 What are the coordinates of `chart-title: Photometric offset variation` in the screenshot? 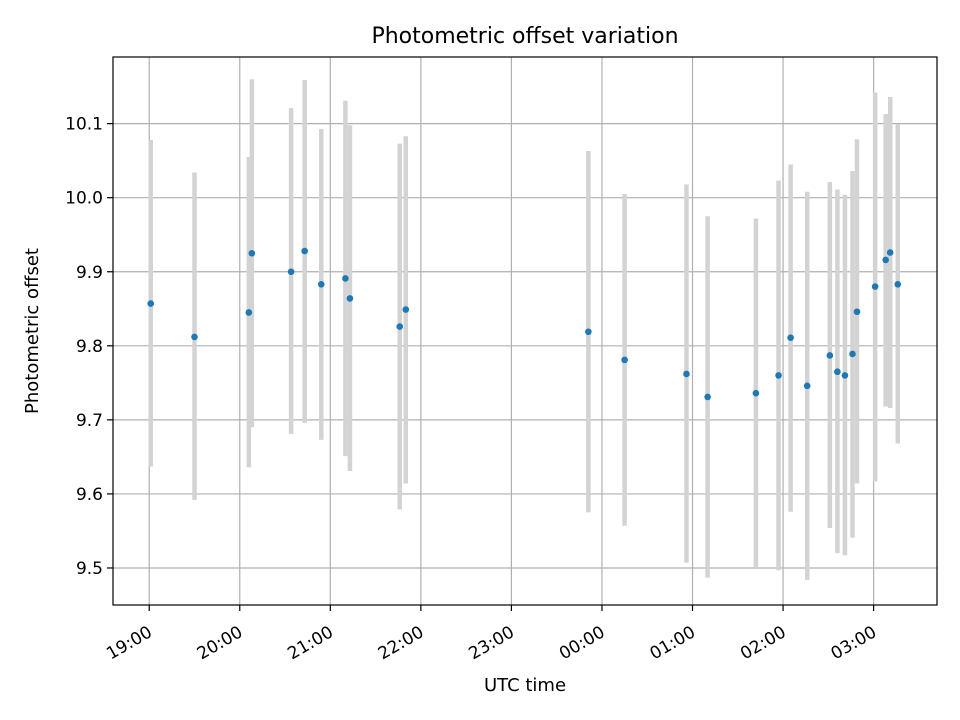 It's located at (524, 36).